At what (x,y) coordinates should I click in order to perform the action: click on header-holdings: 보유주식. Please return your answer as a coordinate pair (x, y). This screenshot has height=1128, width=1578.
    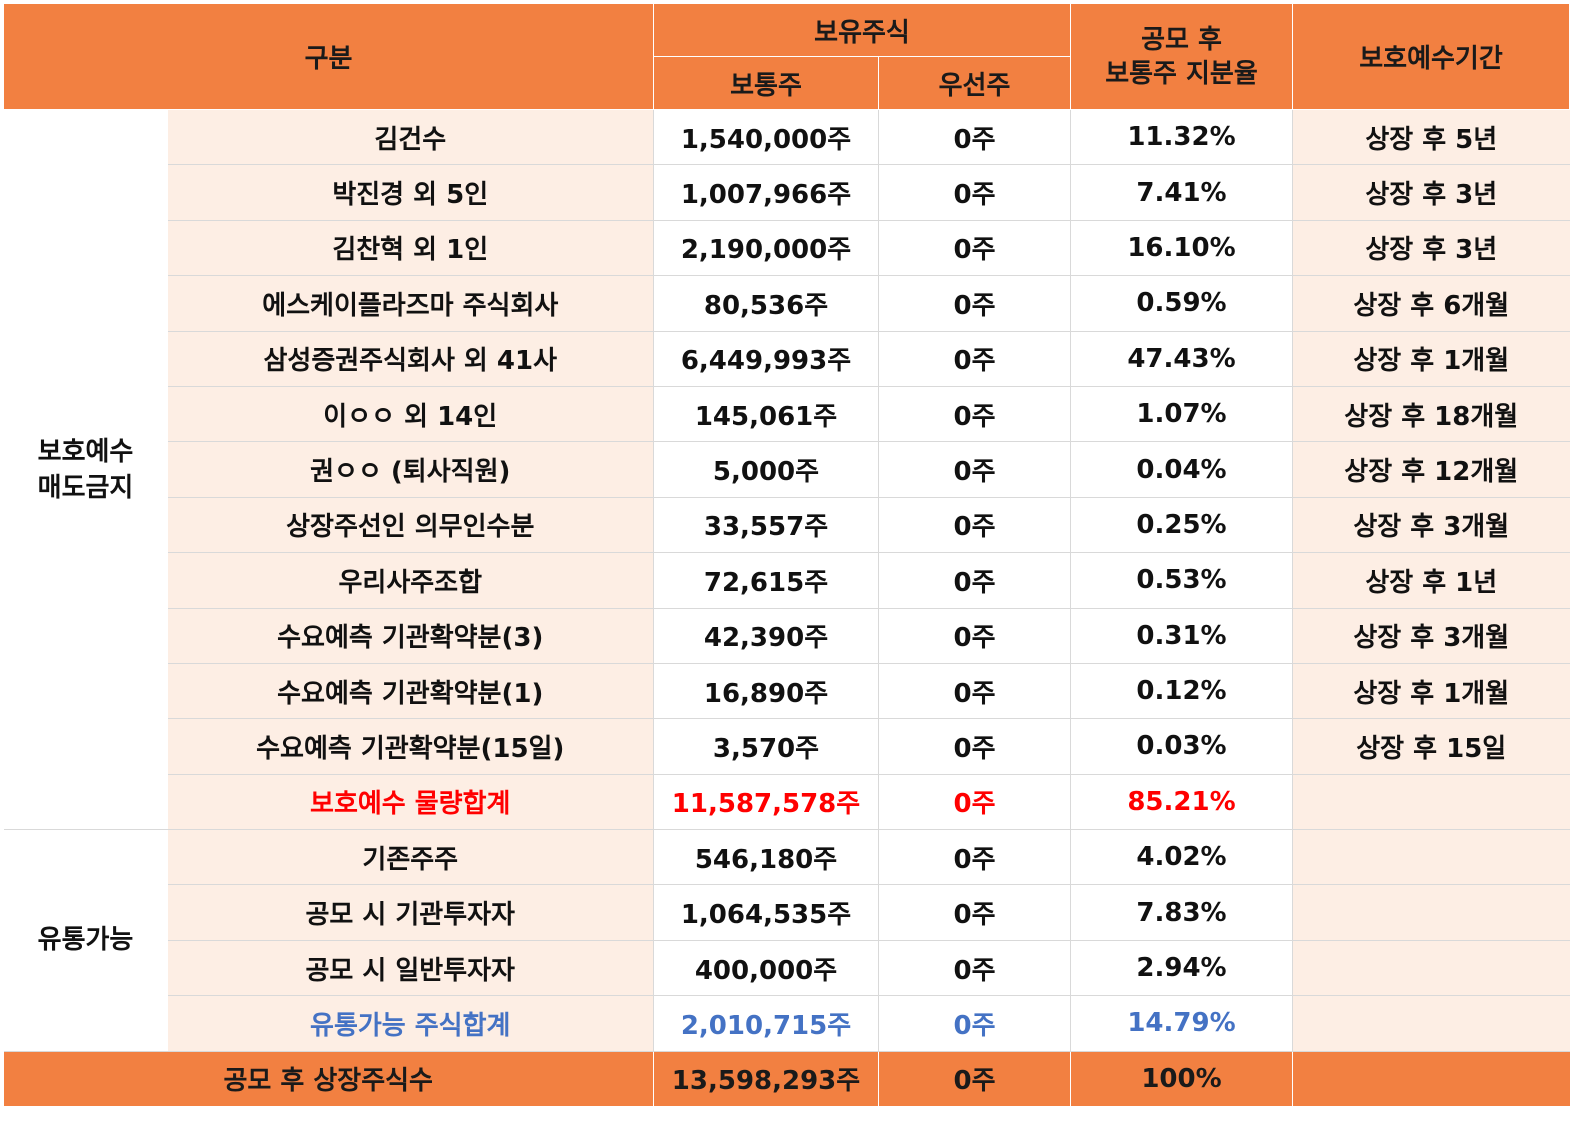
    Looking at the image, I should click on (862, 30).